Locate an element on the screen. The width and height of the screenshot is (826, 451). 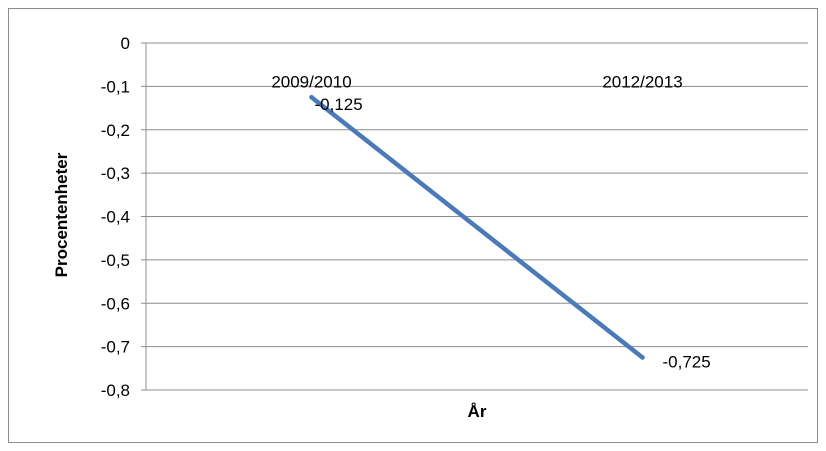
x-category-labels: 2009/2010 2012/2013 is located at coordinates (476, 81).